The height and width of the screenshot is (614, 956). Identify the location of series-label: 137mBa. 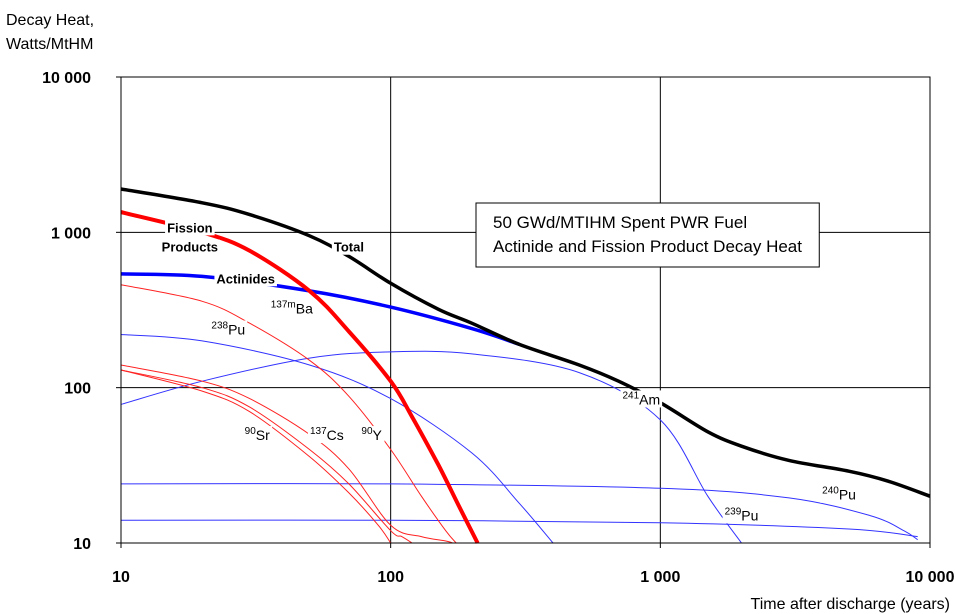
(292, 308).